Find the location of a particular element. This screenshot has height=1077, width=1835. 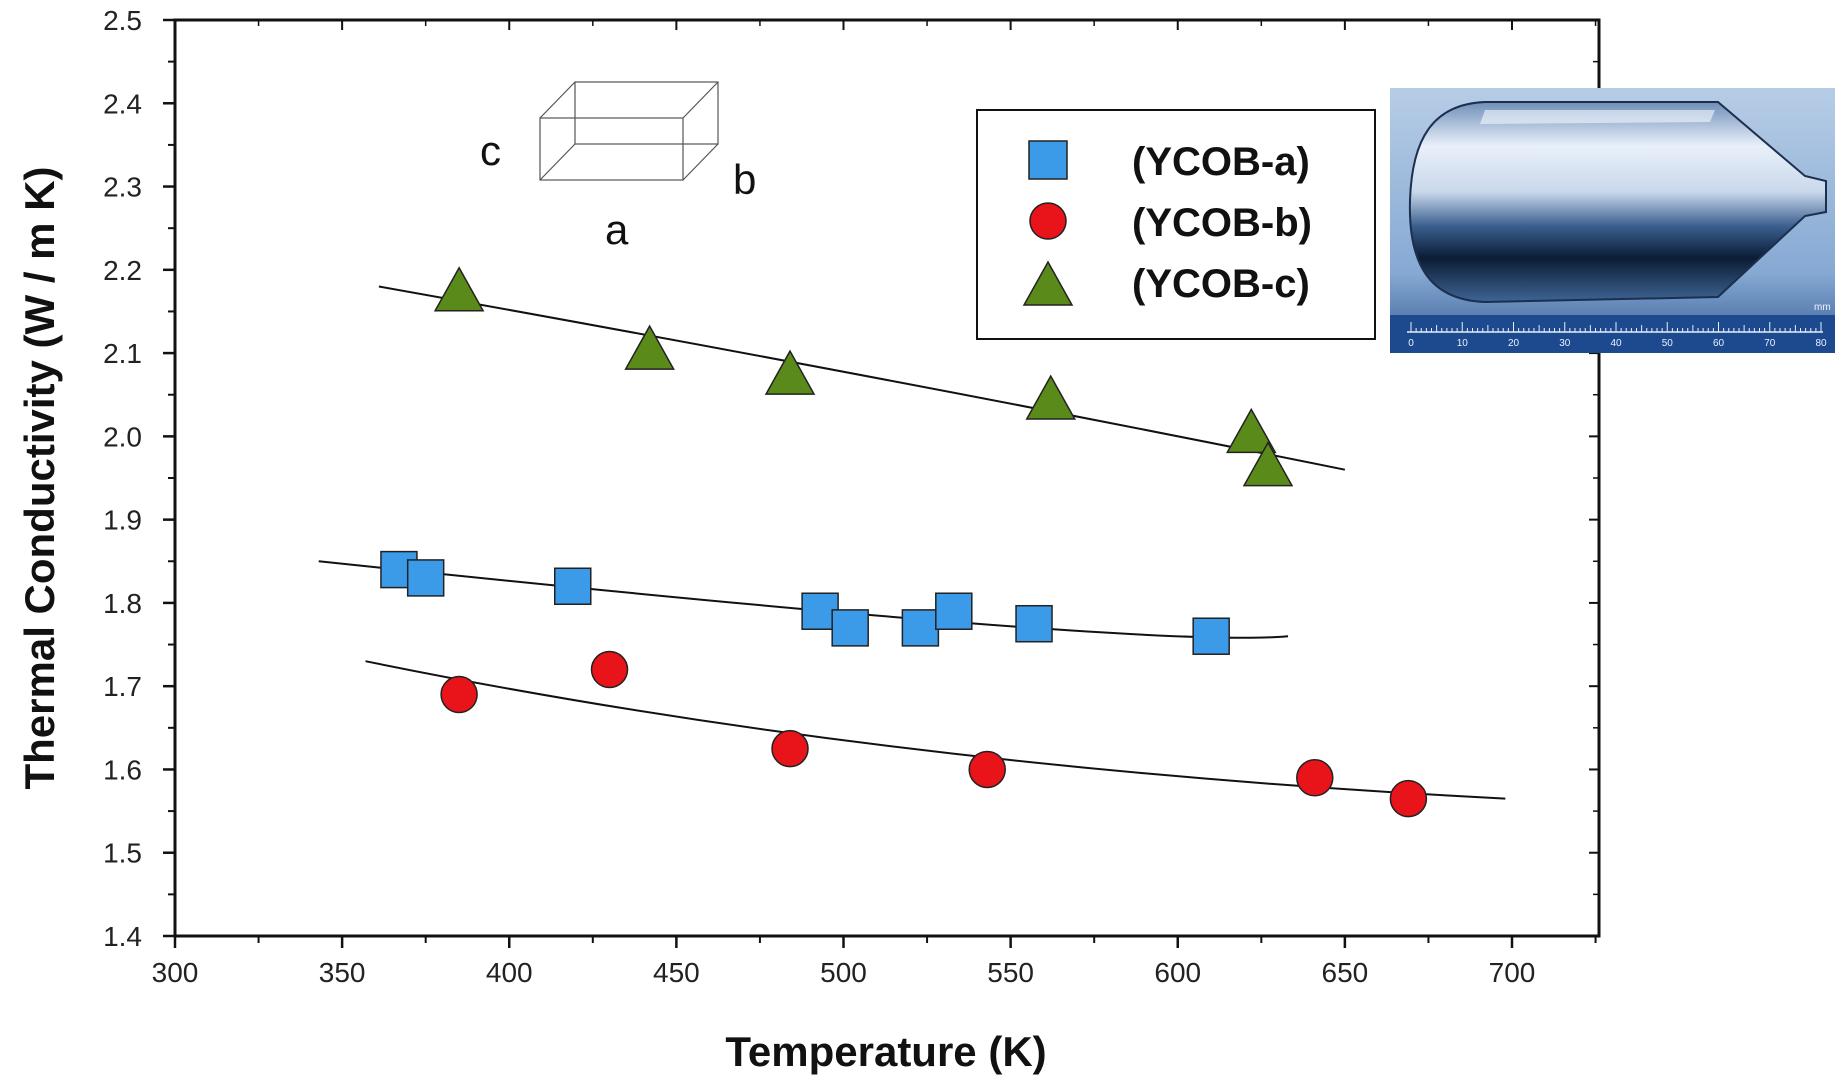

fit-line-c is located at coordinates (862, 378).